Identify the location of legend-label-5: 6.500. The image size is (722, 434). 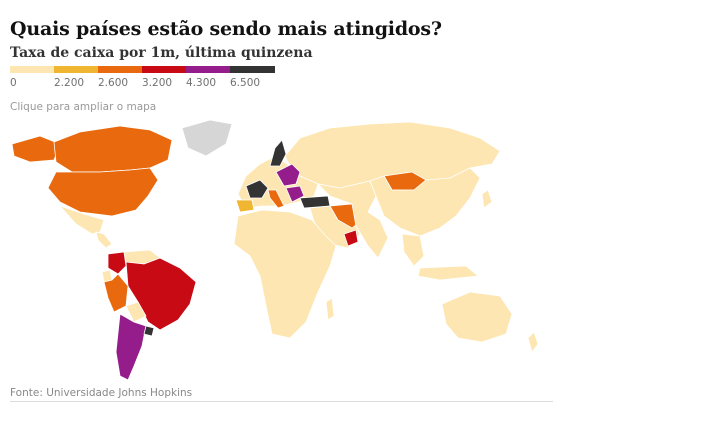
(245, 83).